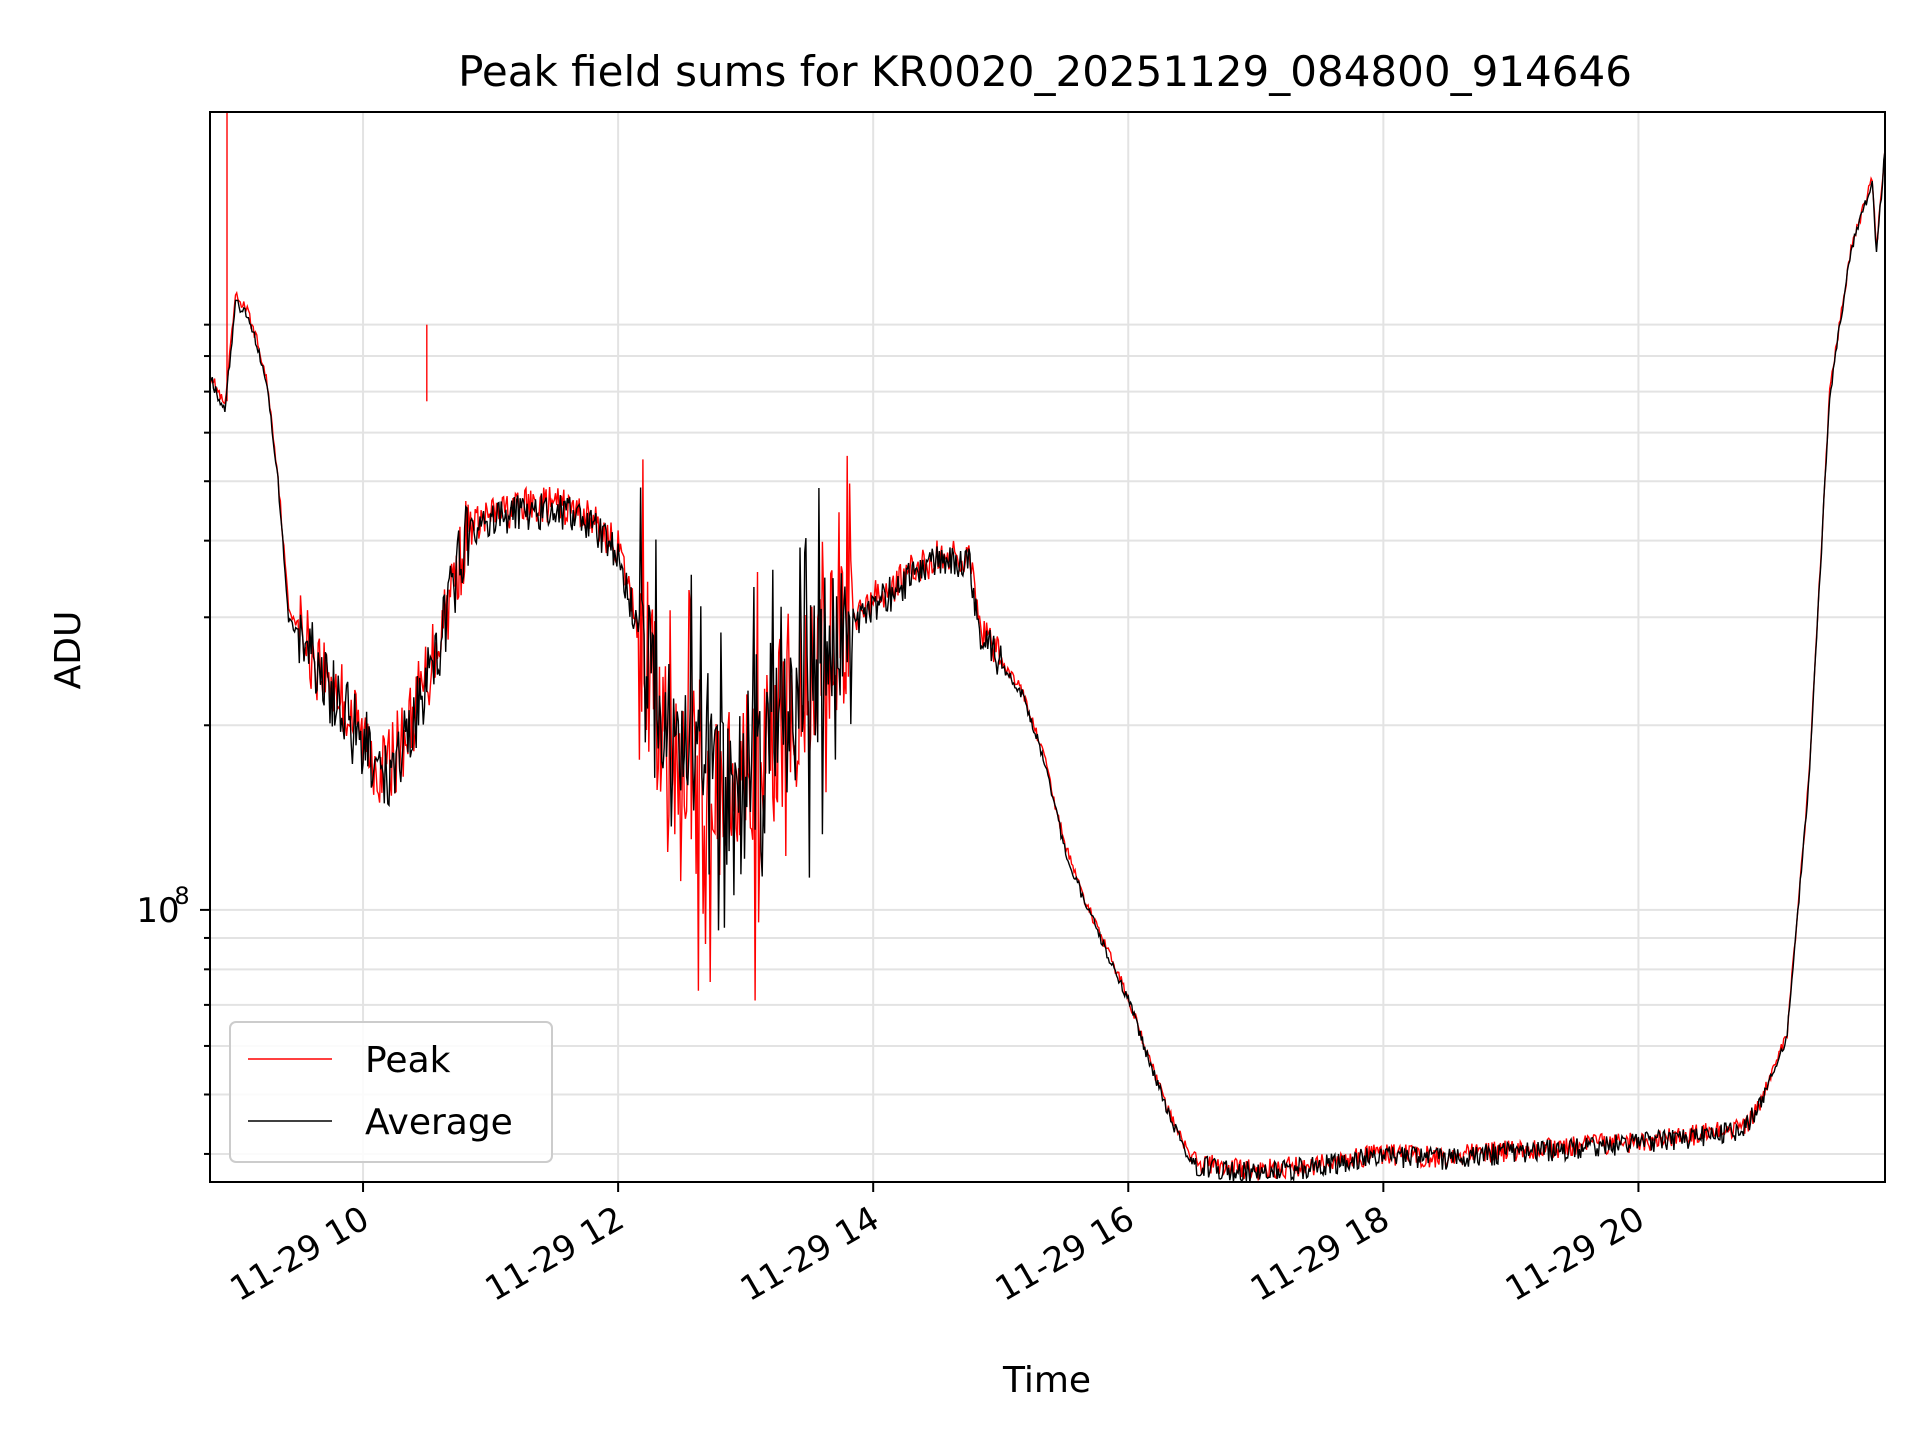  I want to click on legend-box, so click(391, 1092).